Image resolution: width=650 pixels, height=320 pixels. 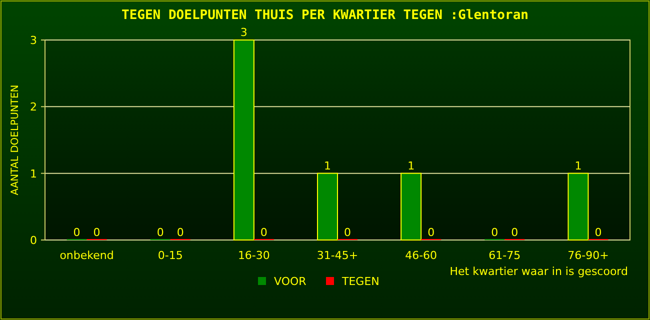 I want to click on y-tick-label: 2, so click(x=33, y=107).